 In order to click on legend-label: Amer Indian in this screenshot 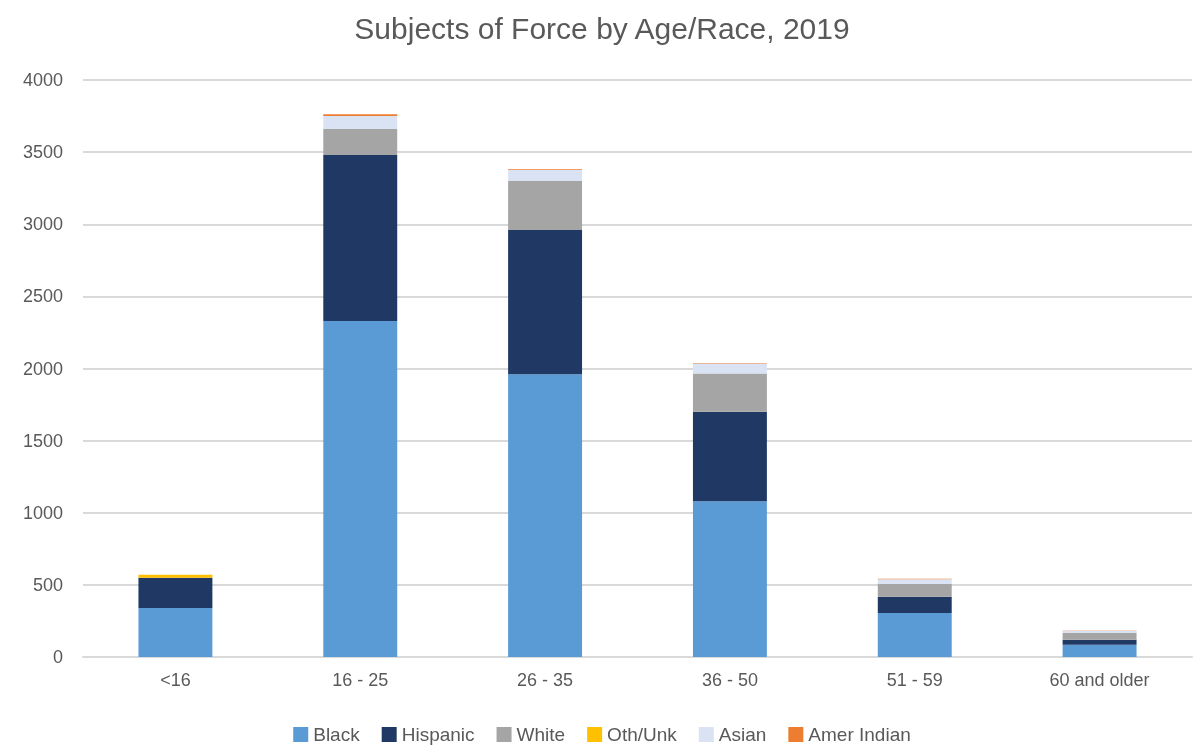, I will do `click(859, 734)`.